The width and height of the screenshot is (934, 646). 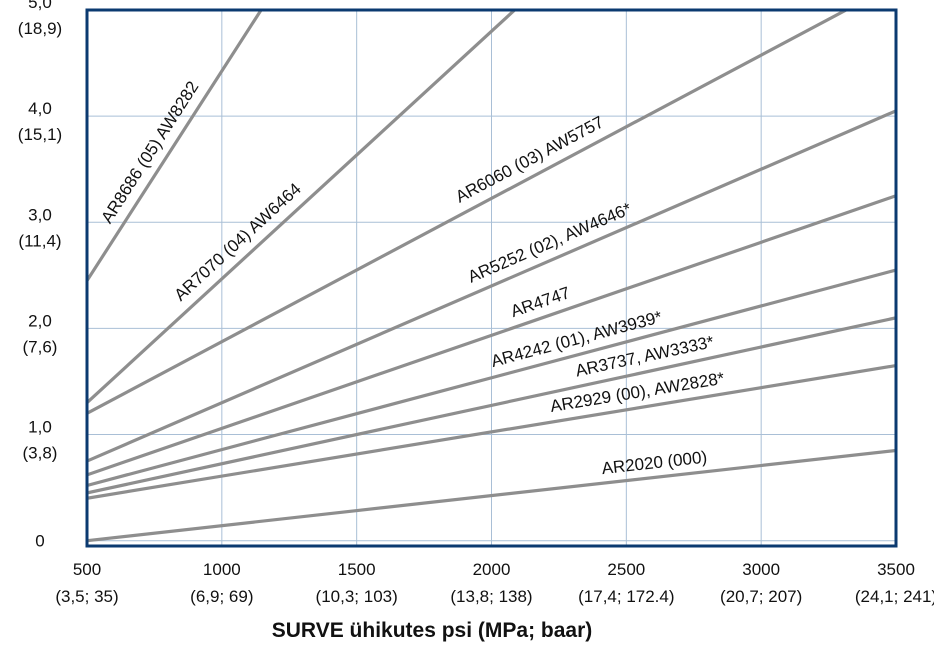 What do you see at coordinates (40, 453) in the screenshot?
I see `y-tick-sublabel: (3,8)` at bounding box center [40, 453].